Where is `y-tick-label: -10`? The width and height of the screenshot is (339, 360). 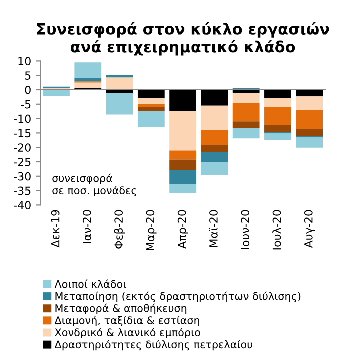 y-tick-label: -10 is located at coordinates (22, 119).